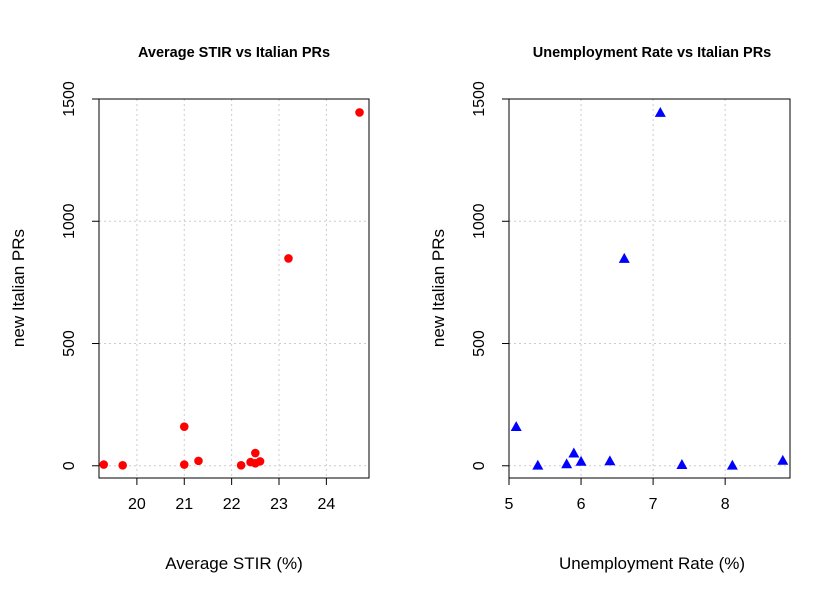  Describe the element at coordinates (326, 504) in the screenshot. I see `panel-stir-x-tick-label: 24` at that location.